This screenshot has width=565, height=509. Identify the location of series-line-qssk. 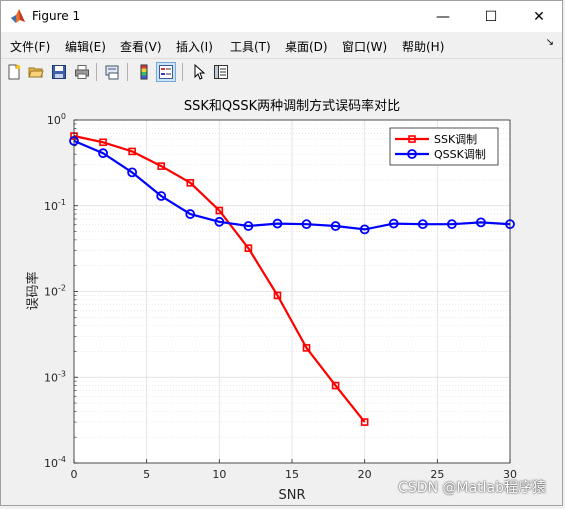
(292, 185).